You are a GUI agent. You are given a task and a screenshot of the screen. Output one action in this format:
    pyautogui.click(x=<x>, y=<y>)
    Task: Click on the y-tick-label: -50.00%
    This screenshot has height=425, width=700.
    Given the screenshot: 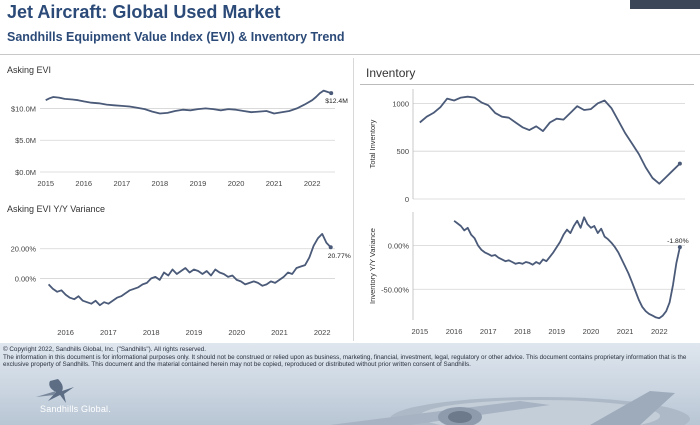 What is the action you would take?
    pyautogui.click(x=395, y=289)
    